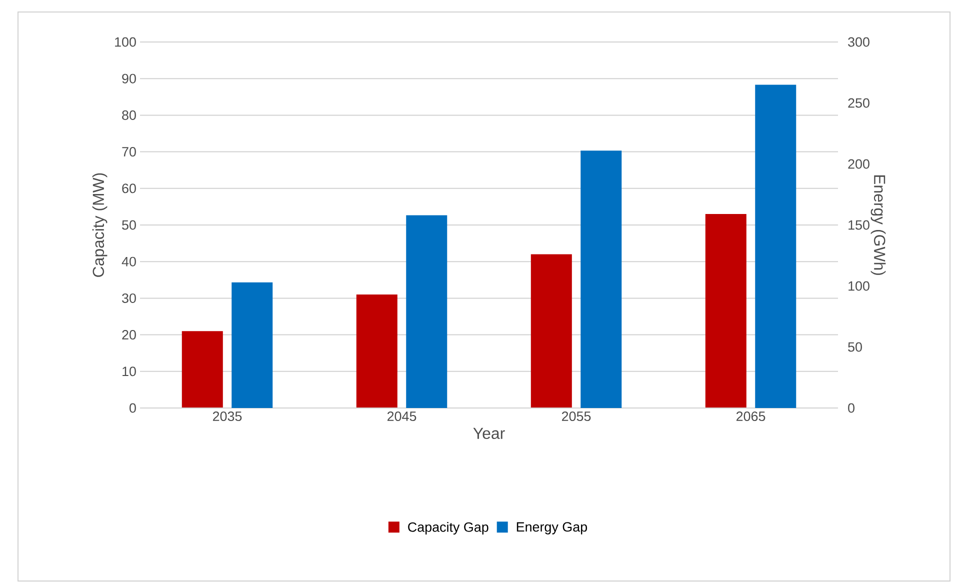  I want to click on y2-tick-label: 300, so click(859, 42).